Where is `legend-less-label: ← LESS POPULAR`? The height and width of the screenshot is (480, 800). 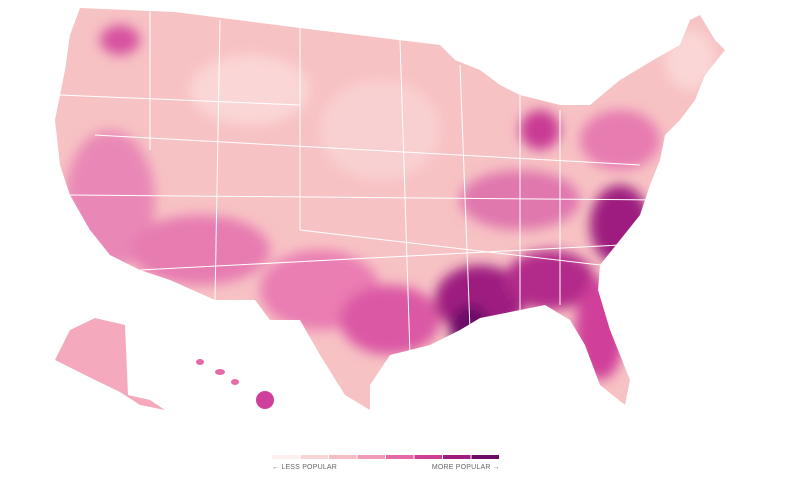 legend-less-label: ← LESS POPULAR is located at coordinates (304, 467).